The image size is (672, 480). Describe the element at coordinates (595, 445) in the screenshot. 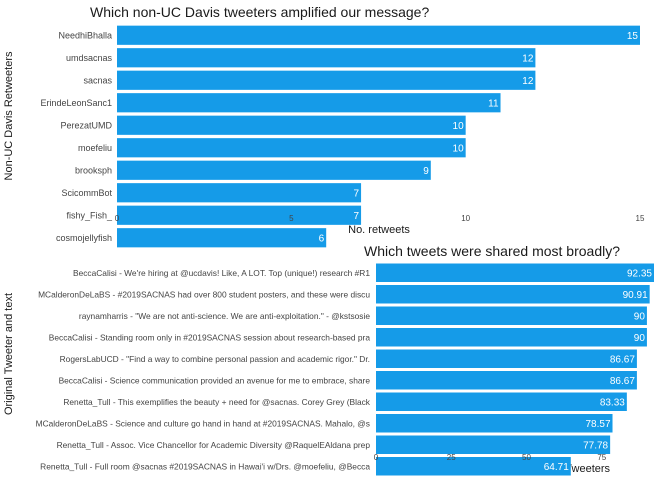

I see `bar-value-label: 77.78` at that location.